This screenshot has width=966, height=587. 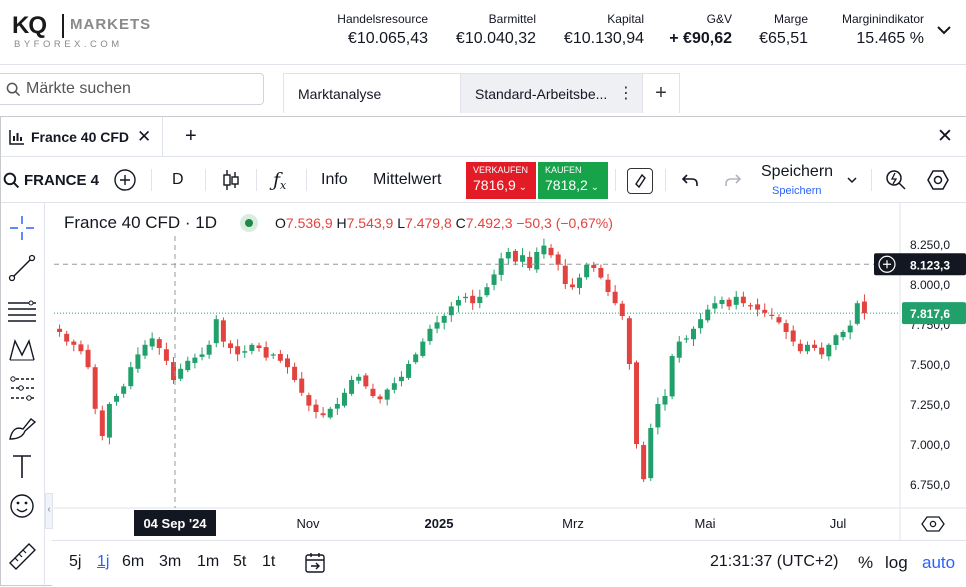 I want to click on text-icon, so click(x=22, y=466).